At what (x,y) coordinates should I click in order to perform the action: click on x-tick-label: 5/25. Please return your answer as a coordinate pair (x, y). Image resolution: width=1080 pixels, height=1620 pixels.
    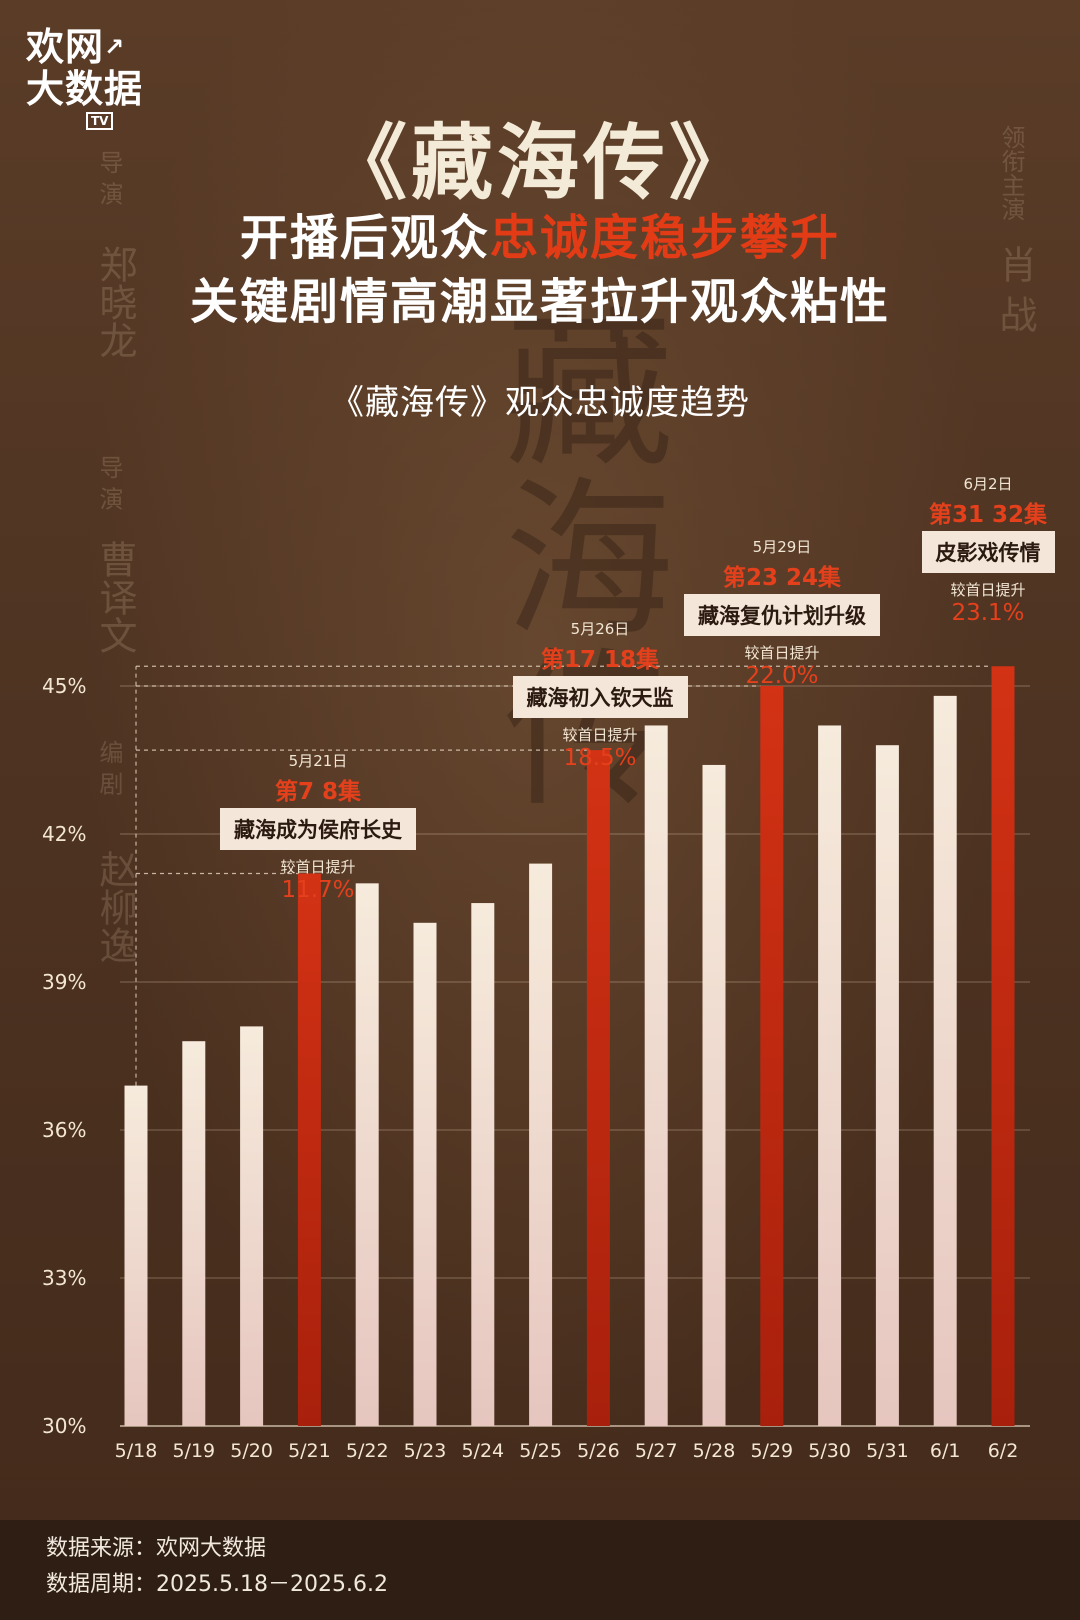
    Looking at the image, I should click on (540, 1451).